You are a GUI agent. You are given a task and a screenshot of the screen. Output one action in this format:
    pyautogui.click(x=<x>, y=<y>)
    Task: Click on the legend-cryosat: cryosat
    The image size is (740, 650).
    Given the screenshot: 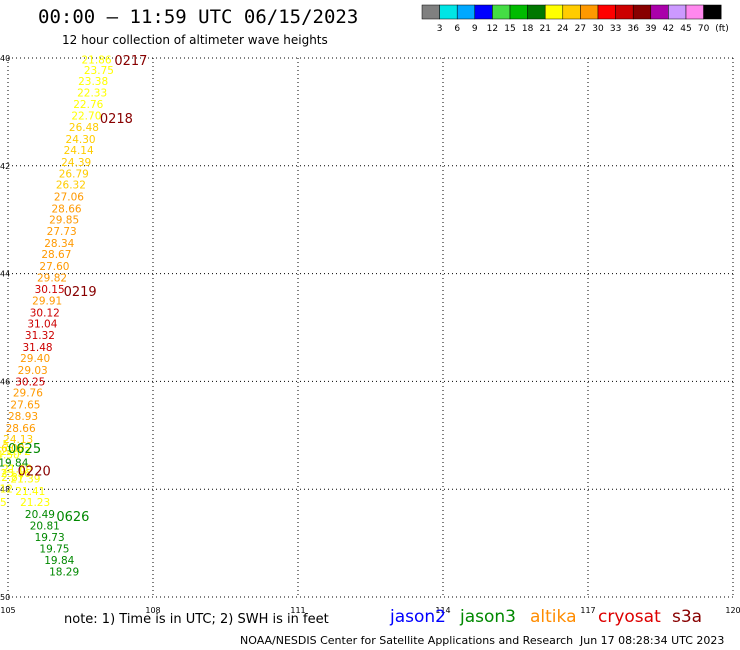 What is the action you would take?
    pyautogui.click(x=629, y=617)
    